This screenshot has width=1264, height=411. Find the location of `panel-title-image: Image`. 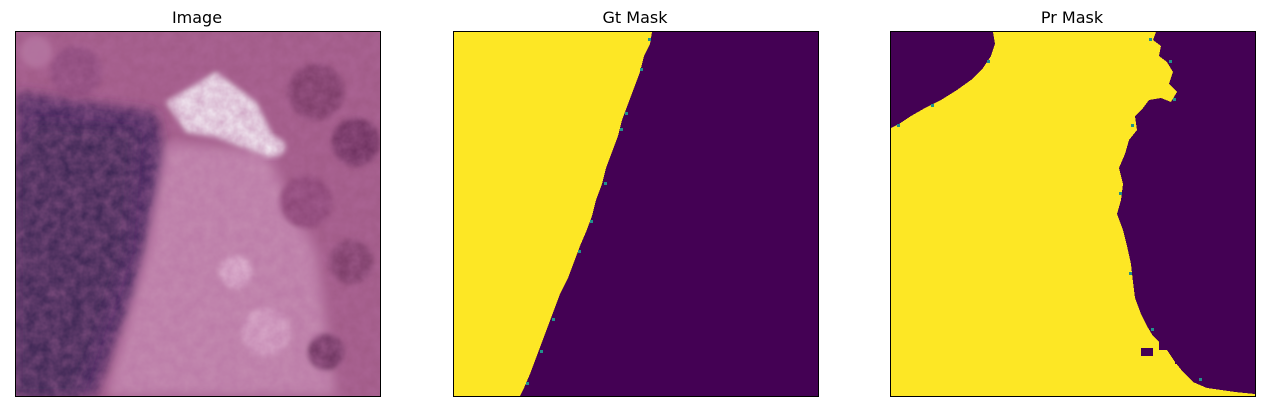

panel-title-image: Image is located at coordinates (197, 17).